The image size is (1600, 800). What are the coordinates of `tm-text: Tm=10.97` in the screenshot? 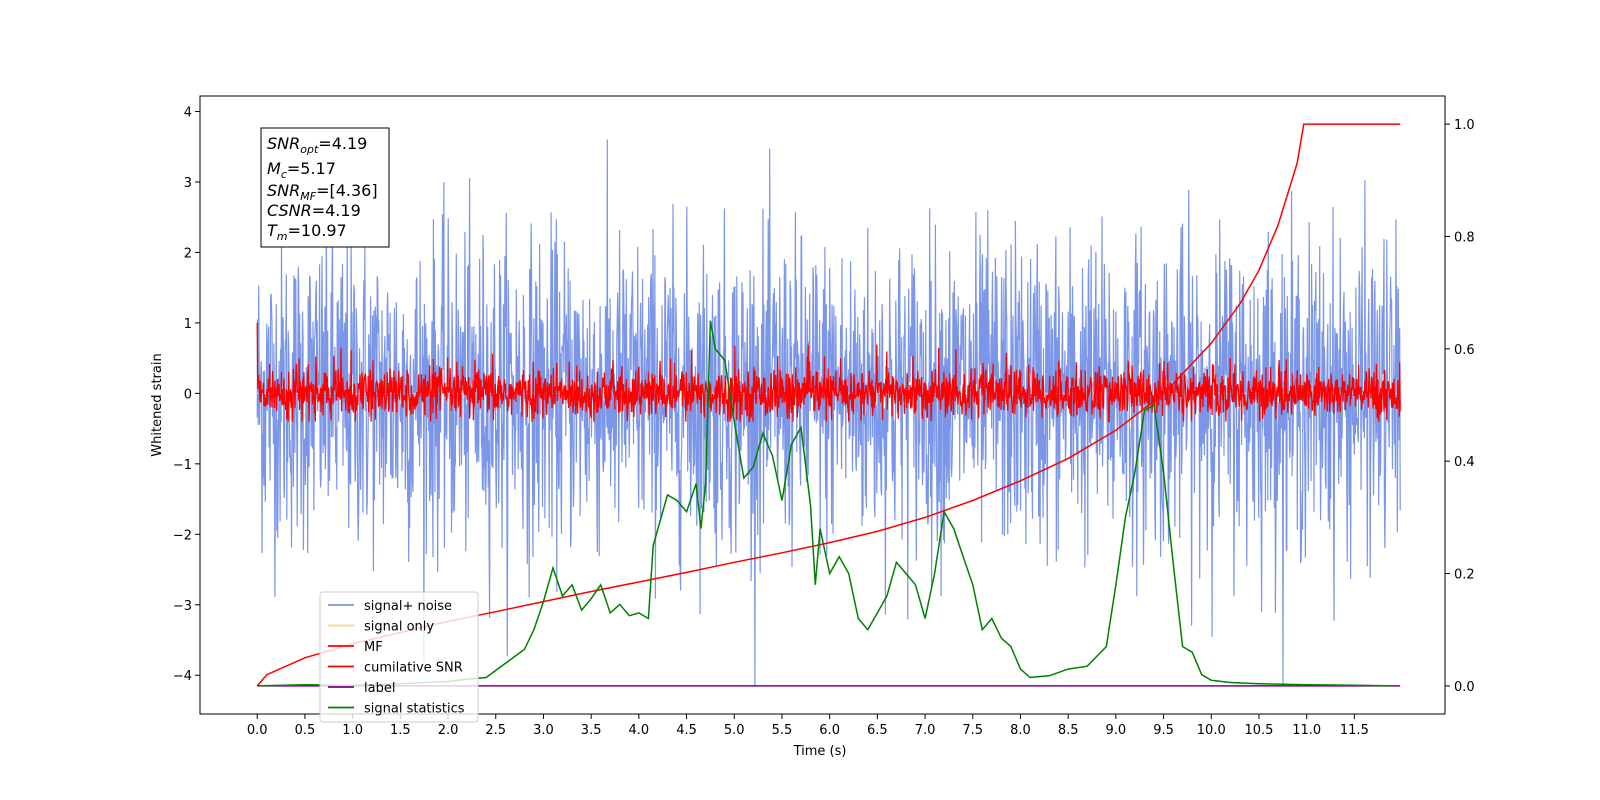 It's located at (307, 232).